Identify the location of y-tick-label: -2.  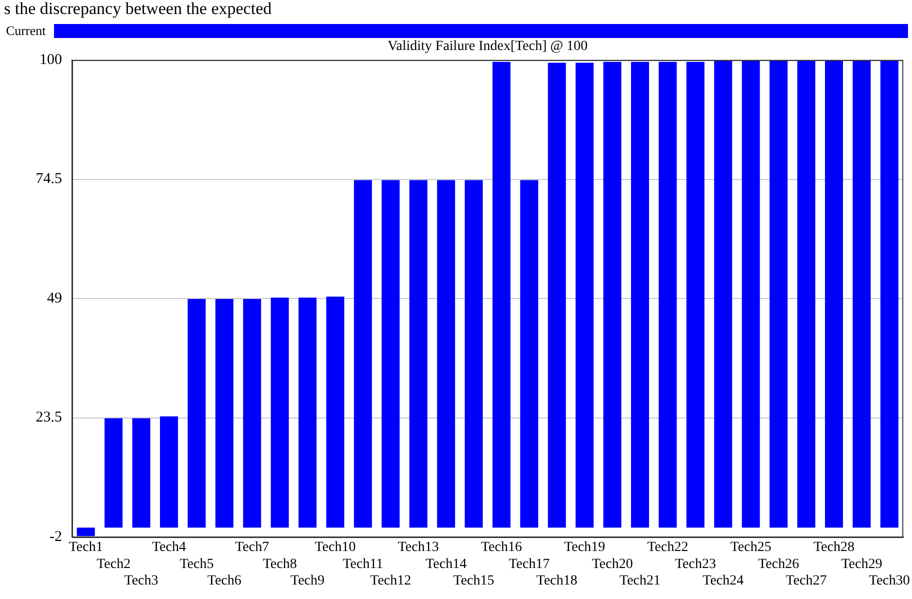
(56, 536).